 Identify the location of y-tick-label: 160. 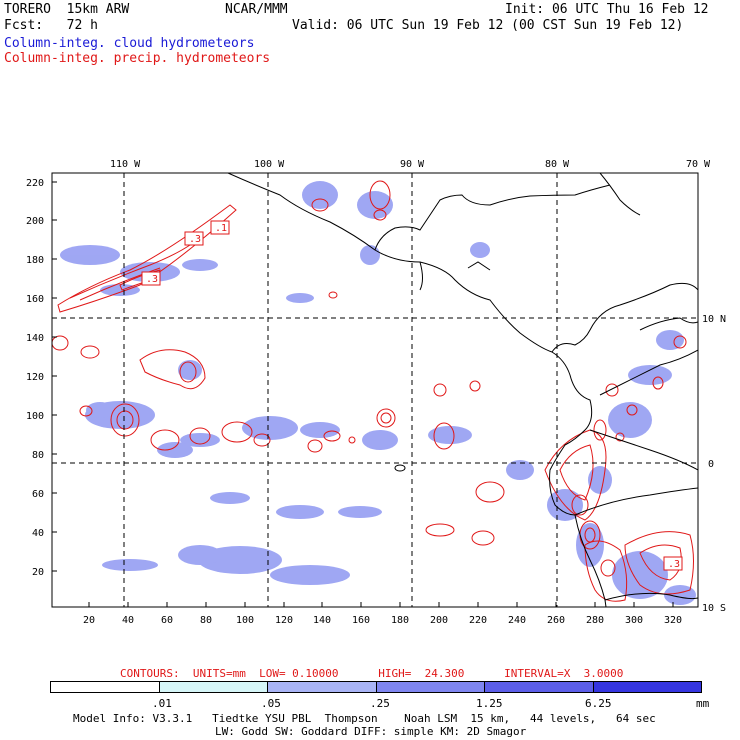
(35, 299).